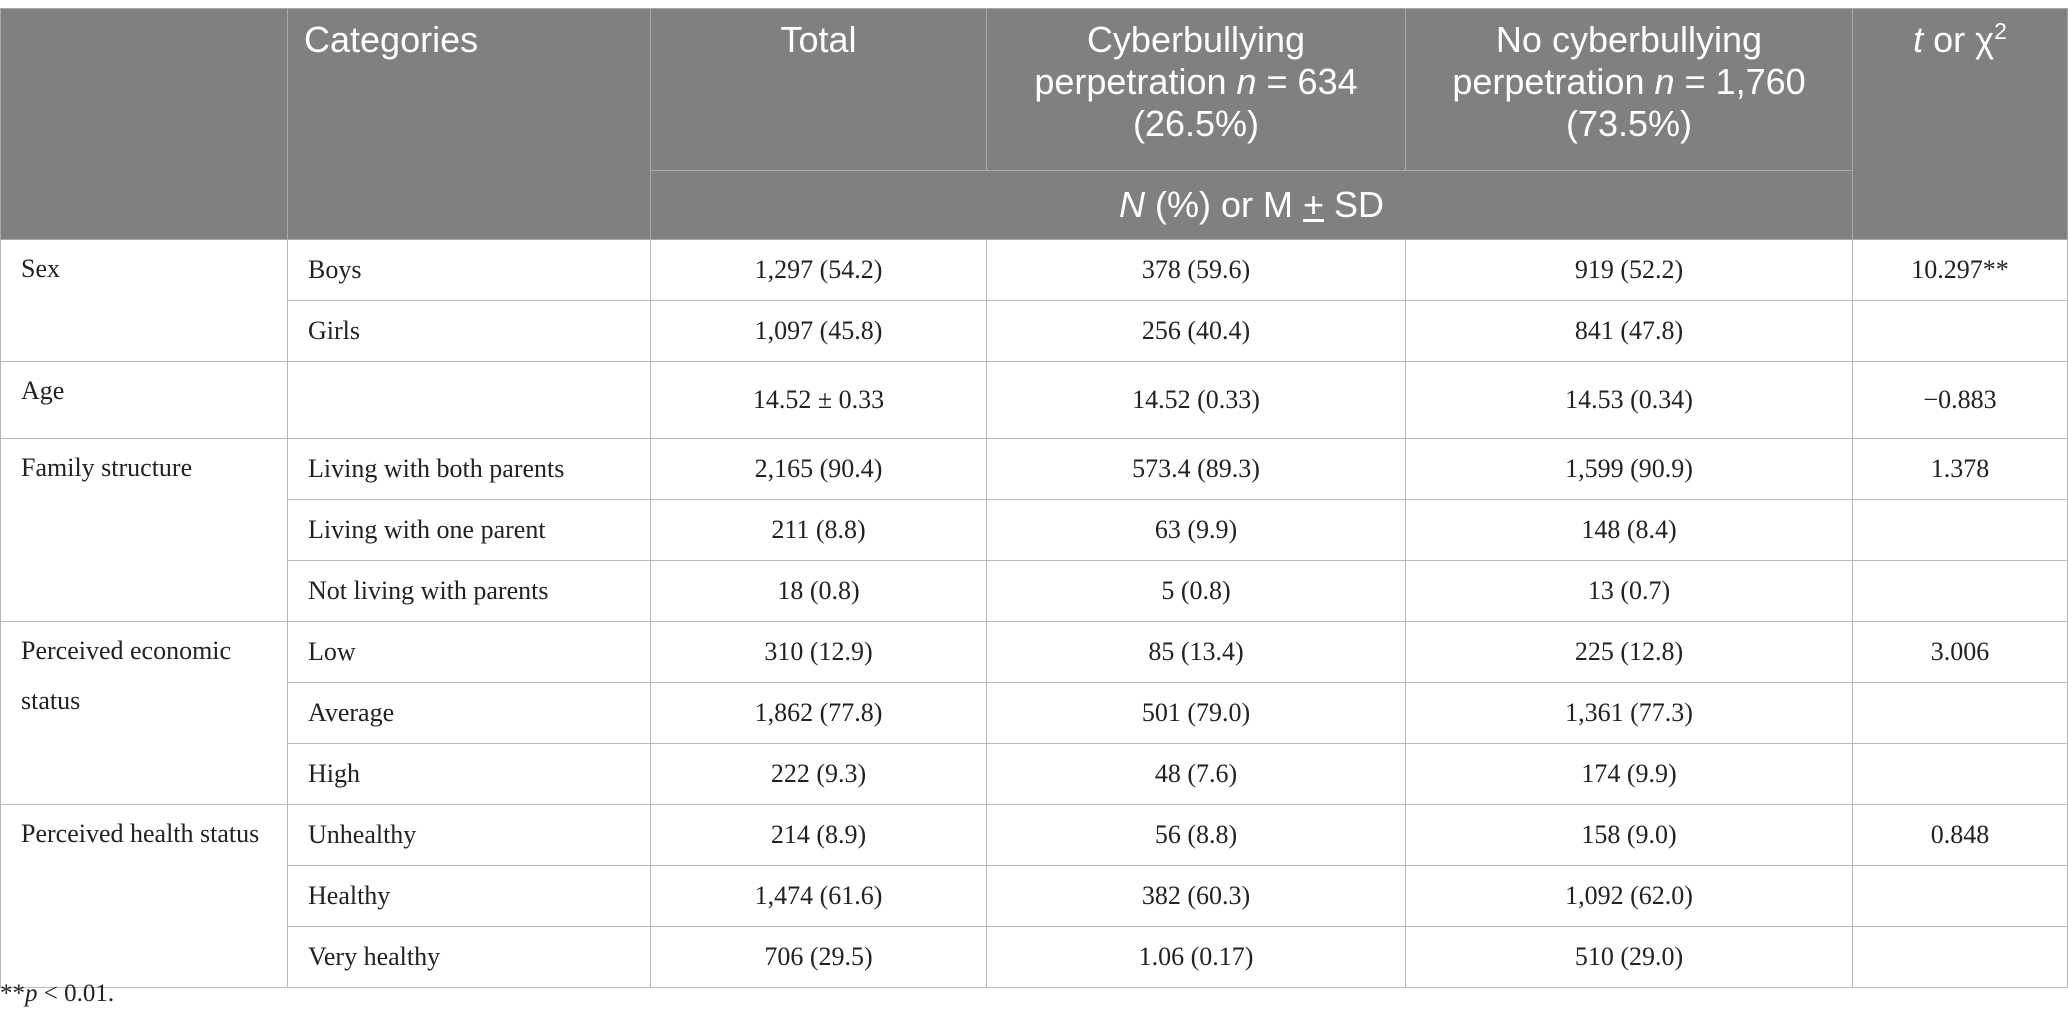  Describe the element at coordinates (469, 124) in the screenshot. I see `header-categories: Categories` at that location.